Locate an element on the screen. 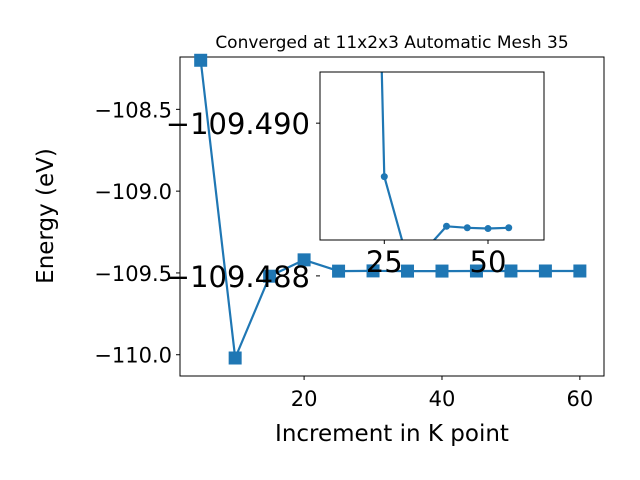 The width and height of the screenshot is (640, 480). main-y-tick-label: −110.0 is located at coordinates (133, 356).